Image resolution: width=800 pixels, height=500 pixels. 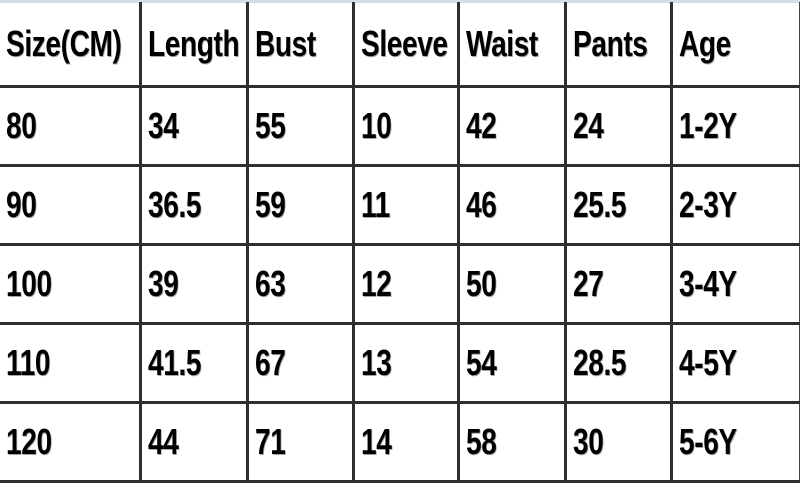 I want to click on table-cell: 39, so click(x=193, y=284).